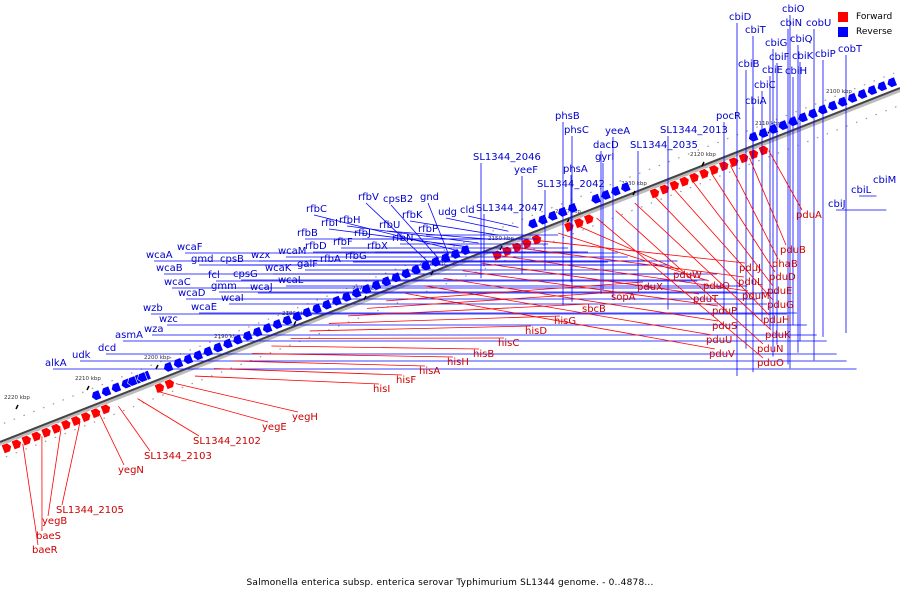  Describe the element at coordinates (204, 307) in the screenshot. I see `gene-label: wcaE` at that location.